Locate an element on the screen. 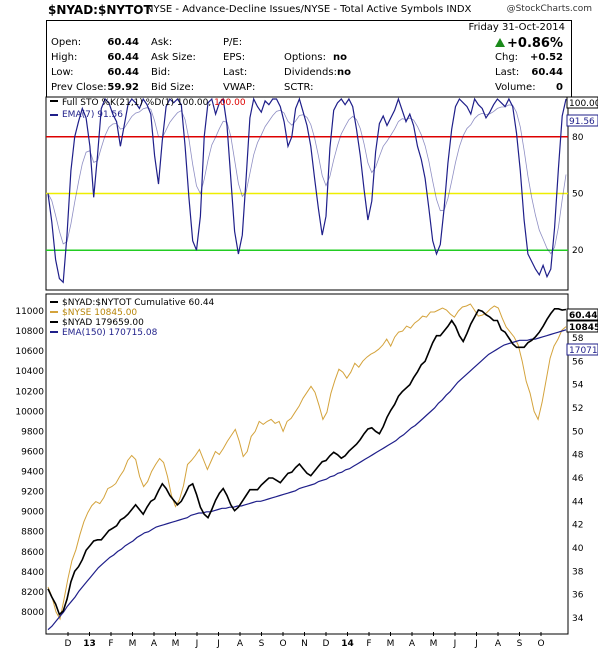 The height and width of the screenshot is (650, 598). price-right-axis: 3436384042444648505254565860 is located at coordinates (578, 467).